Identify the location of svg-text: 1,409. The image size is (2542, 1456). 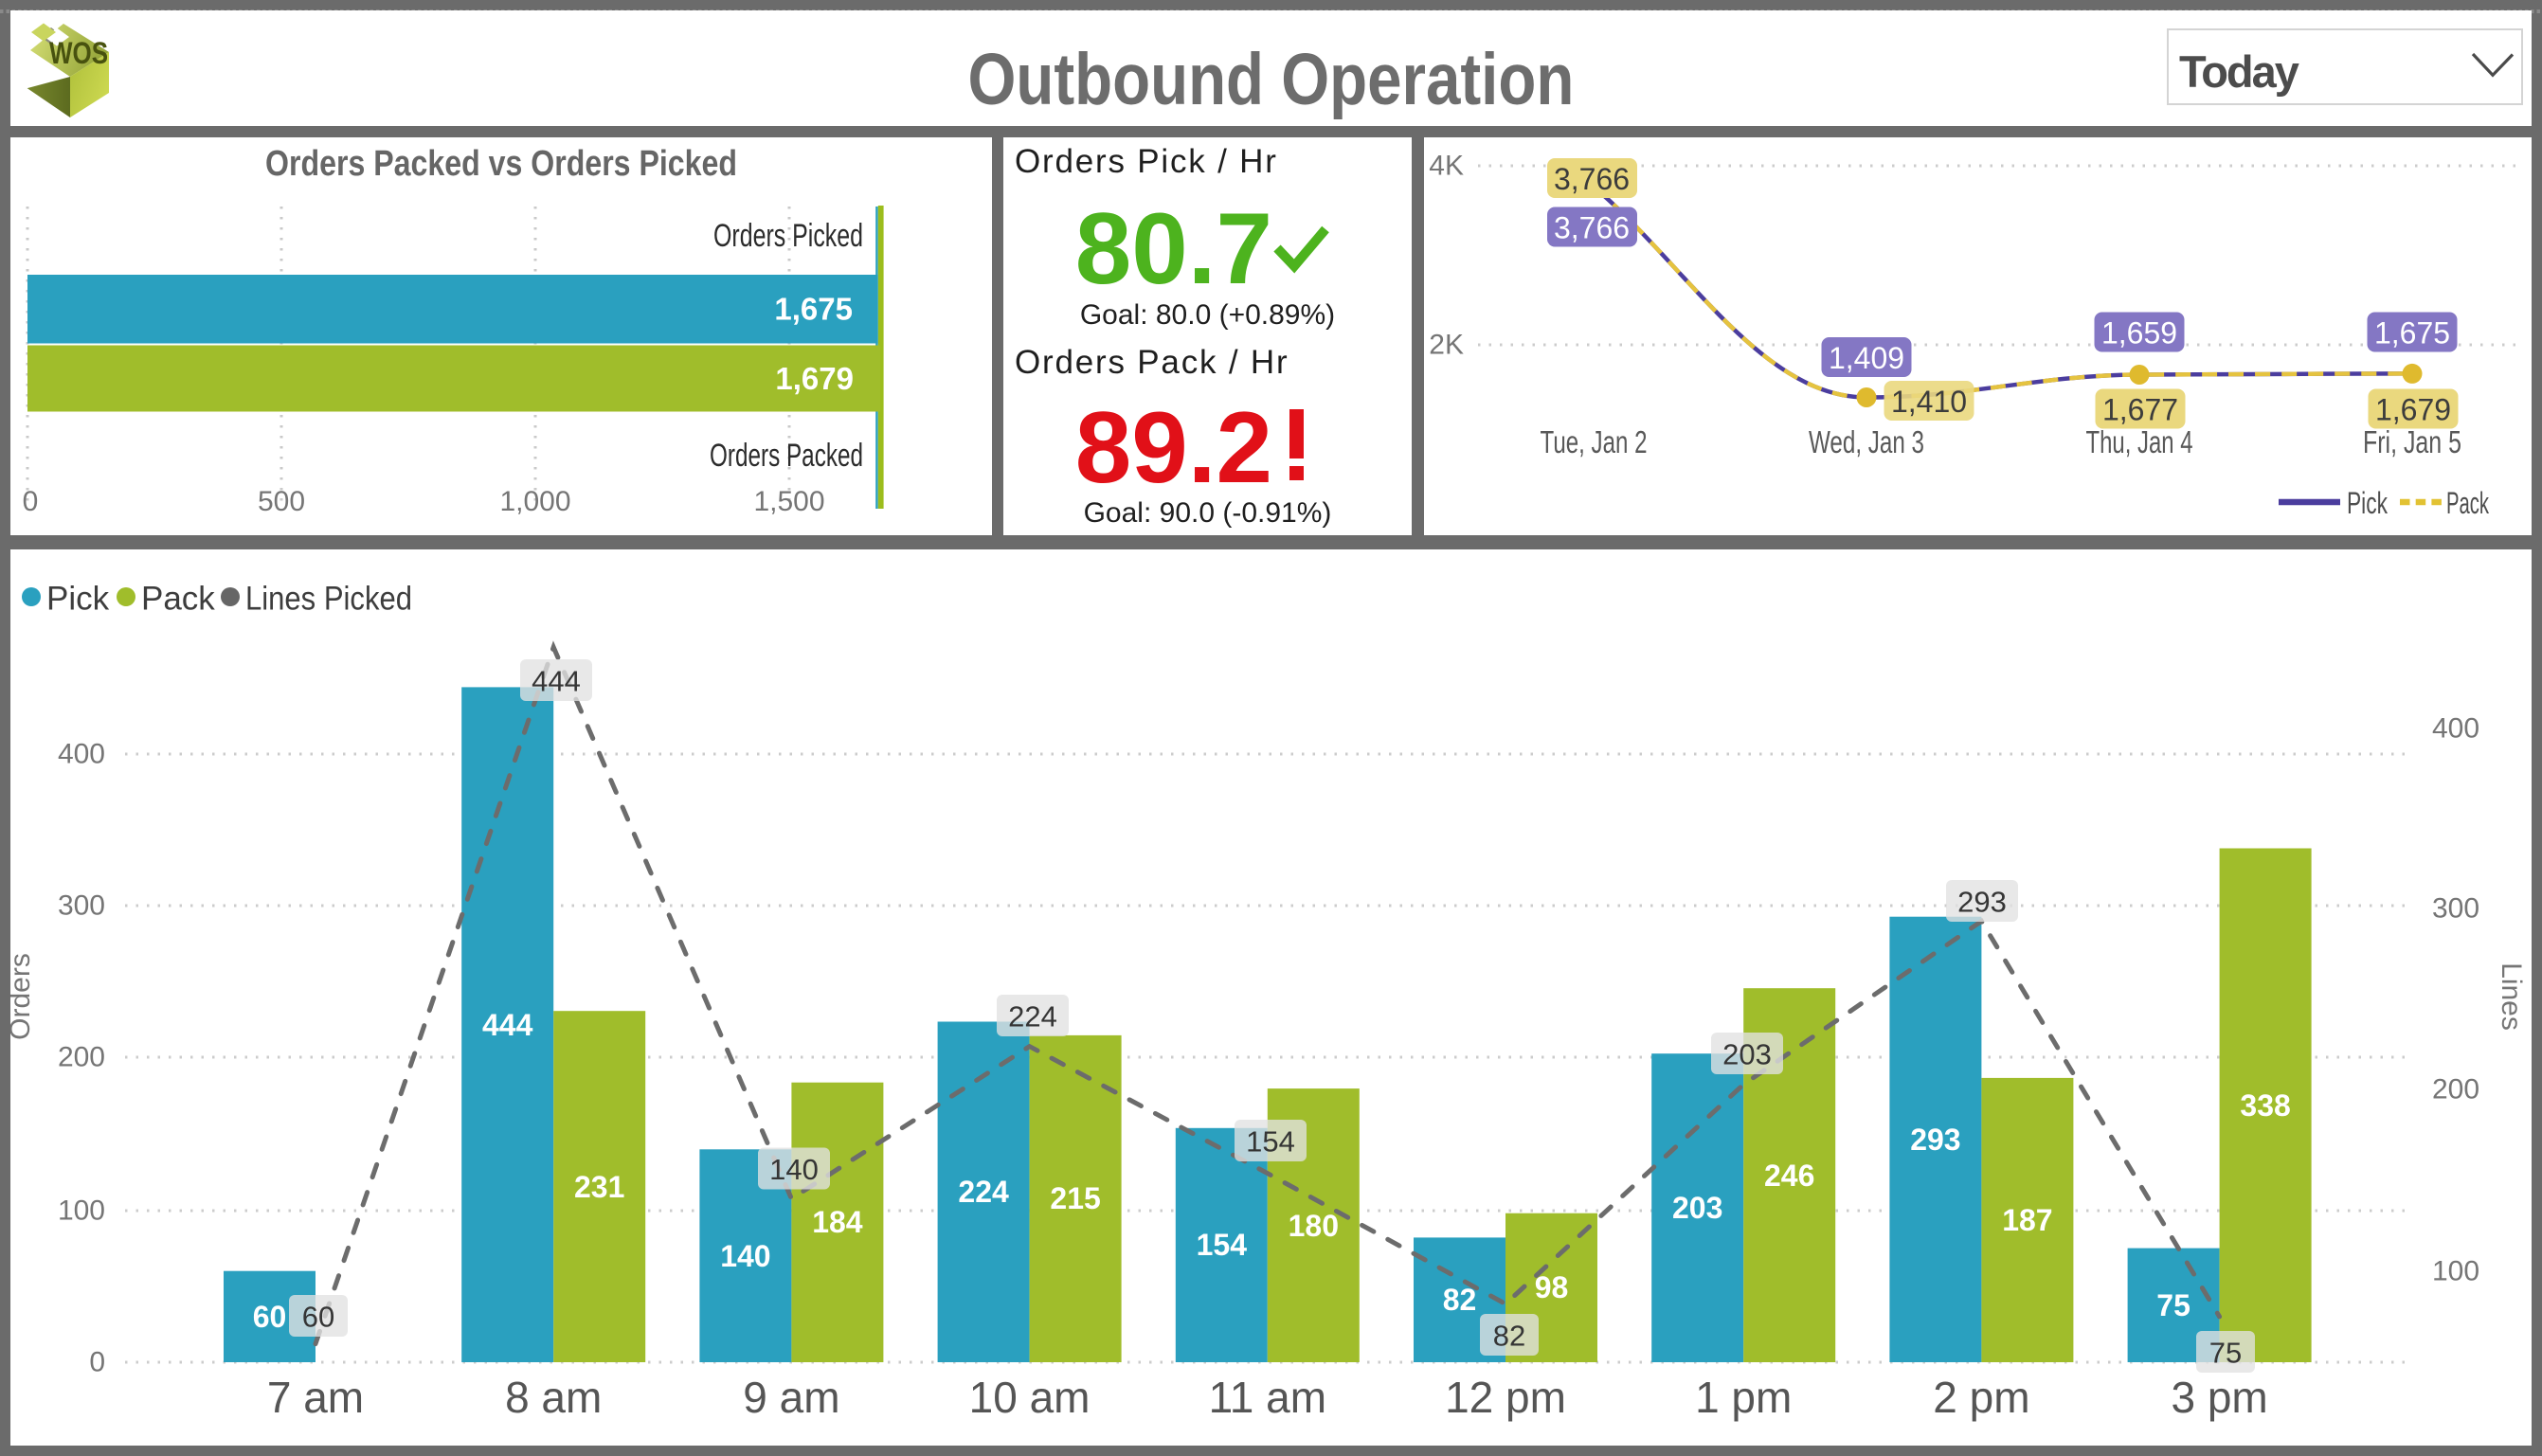
(1866, 358).